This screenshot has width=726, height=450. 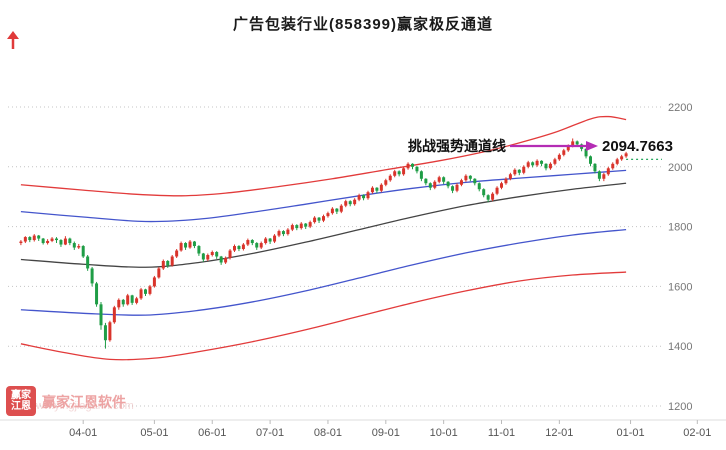 What do you see at coordinates (81, 406) in the screenshot?
I see `watermark-site-text: www.yingjiagann.com` at bounding box center [81, 406].